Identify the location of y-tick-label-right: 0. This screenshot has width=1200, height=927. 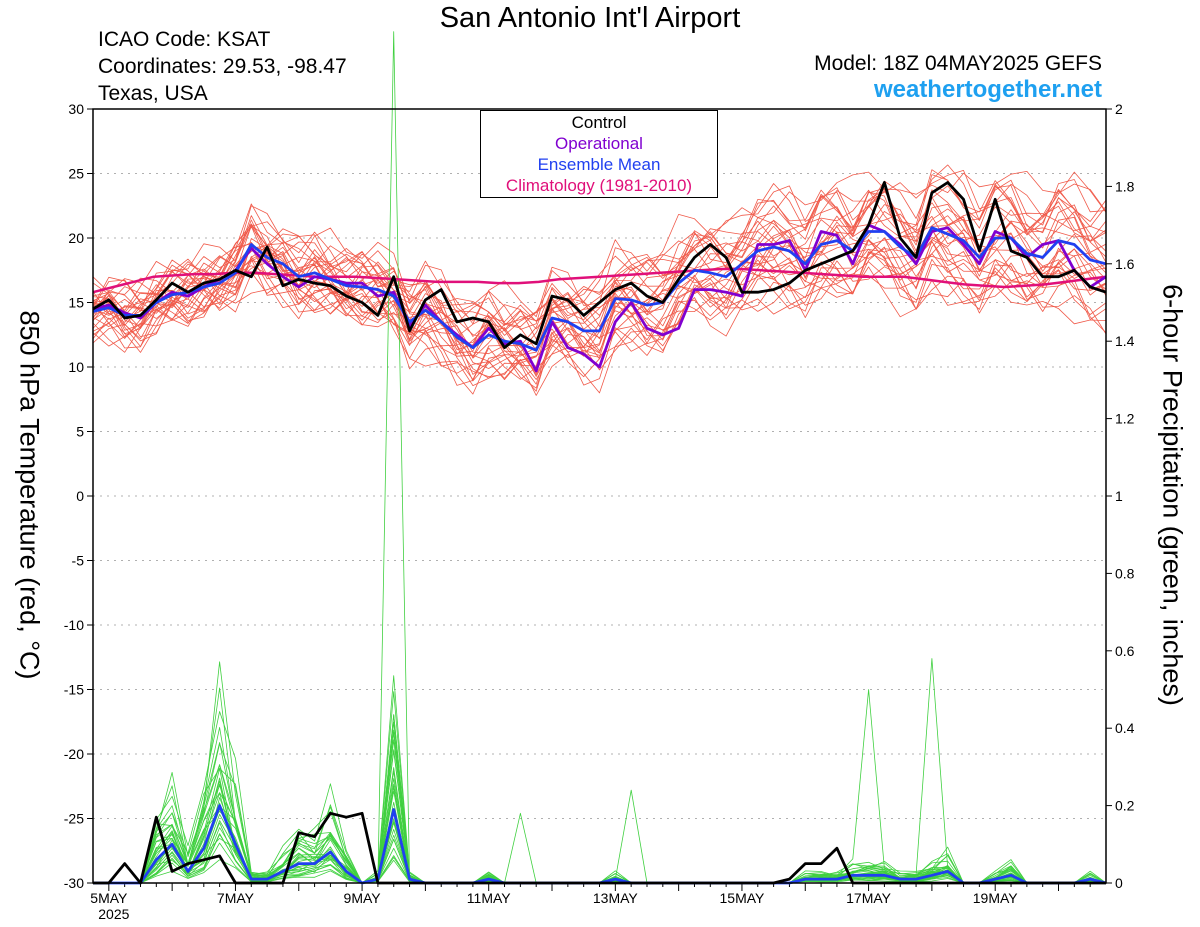
(1119, 883).